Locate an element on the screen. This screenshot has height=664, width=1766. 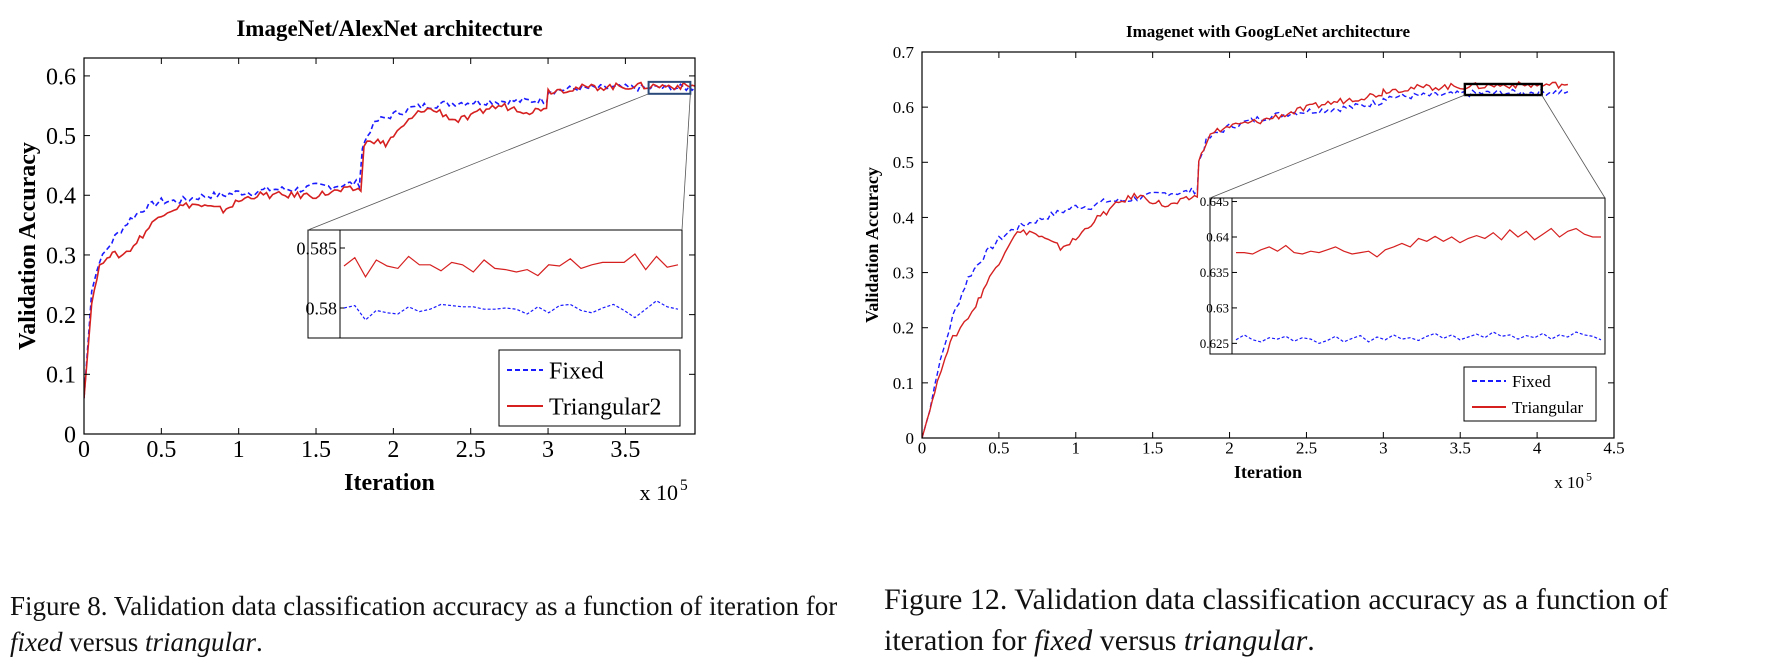
figure-12-caption-middle: versus is located at coordinates (1138, 640).